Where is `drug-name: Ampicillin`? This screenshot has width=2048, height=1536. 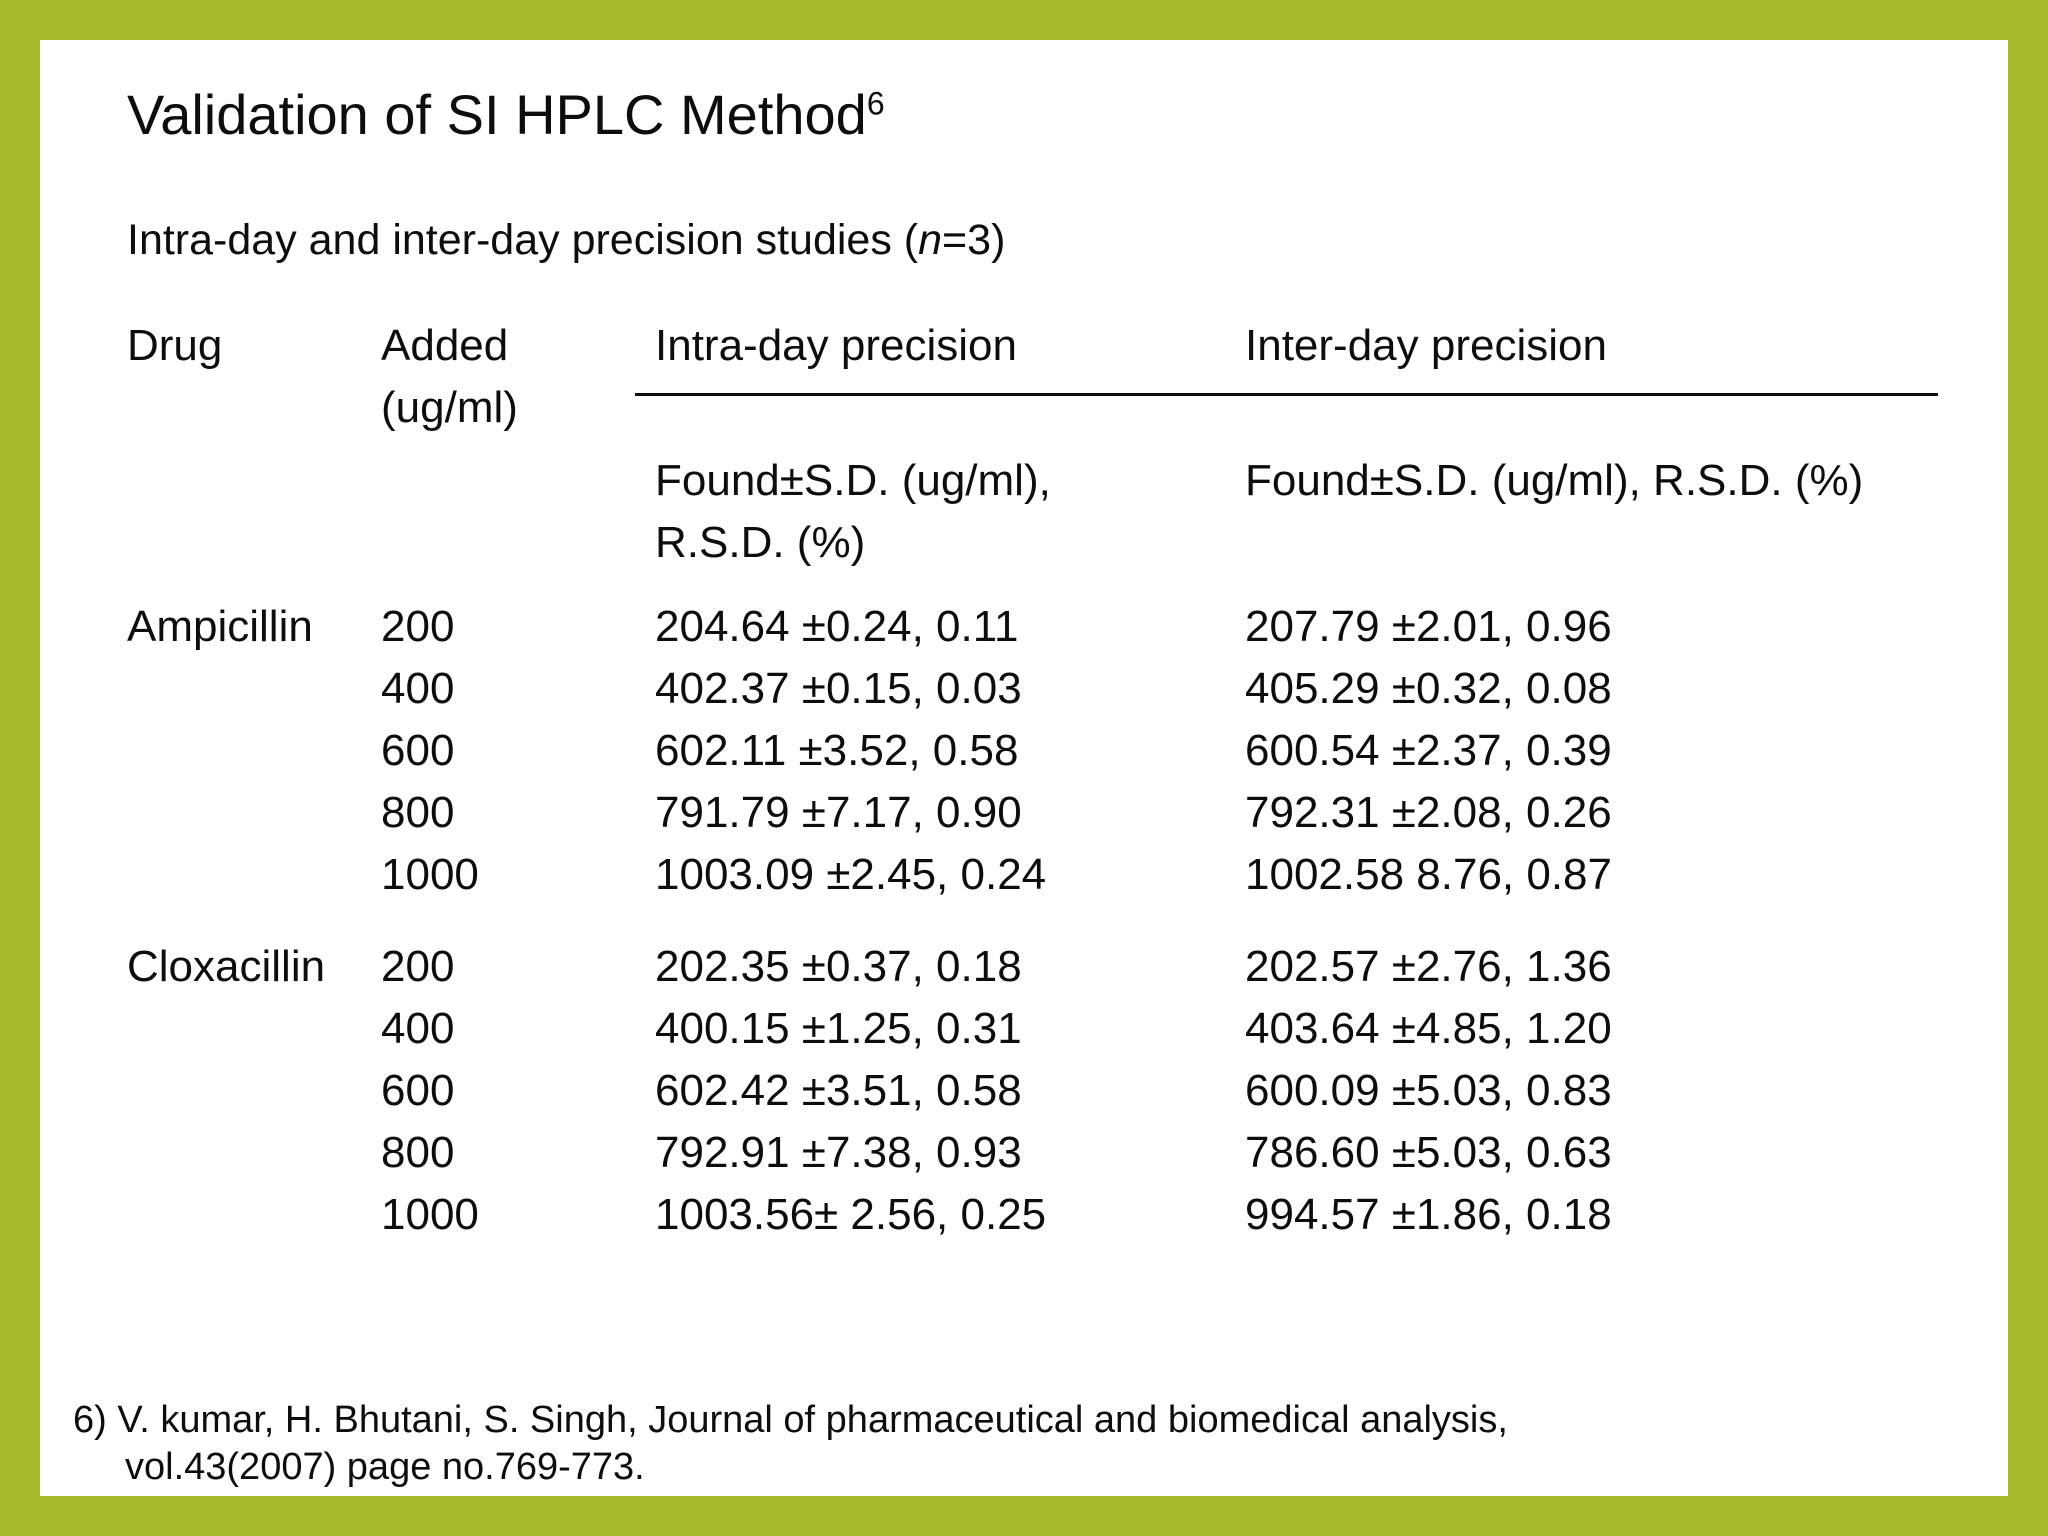 drug-name: Ampicillin is located at coordinates (220, 626).